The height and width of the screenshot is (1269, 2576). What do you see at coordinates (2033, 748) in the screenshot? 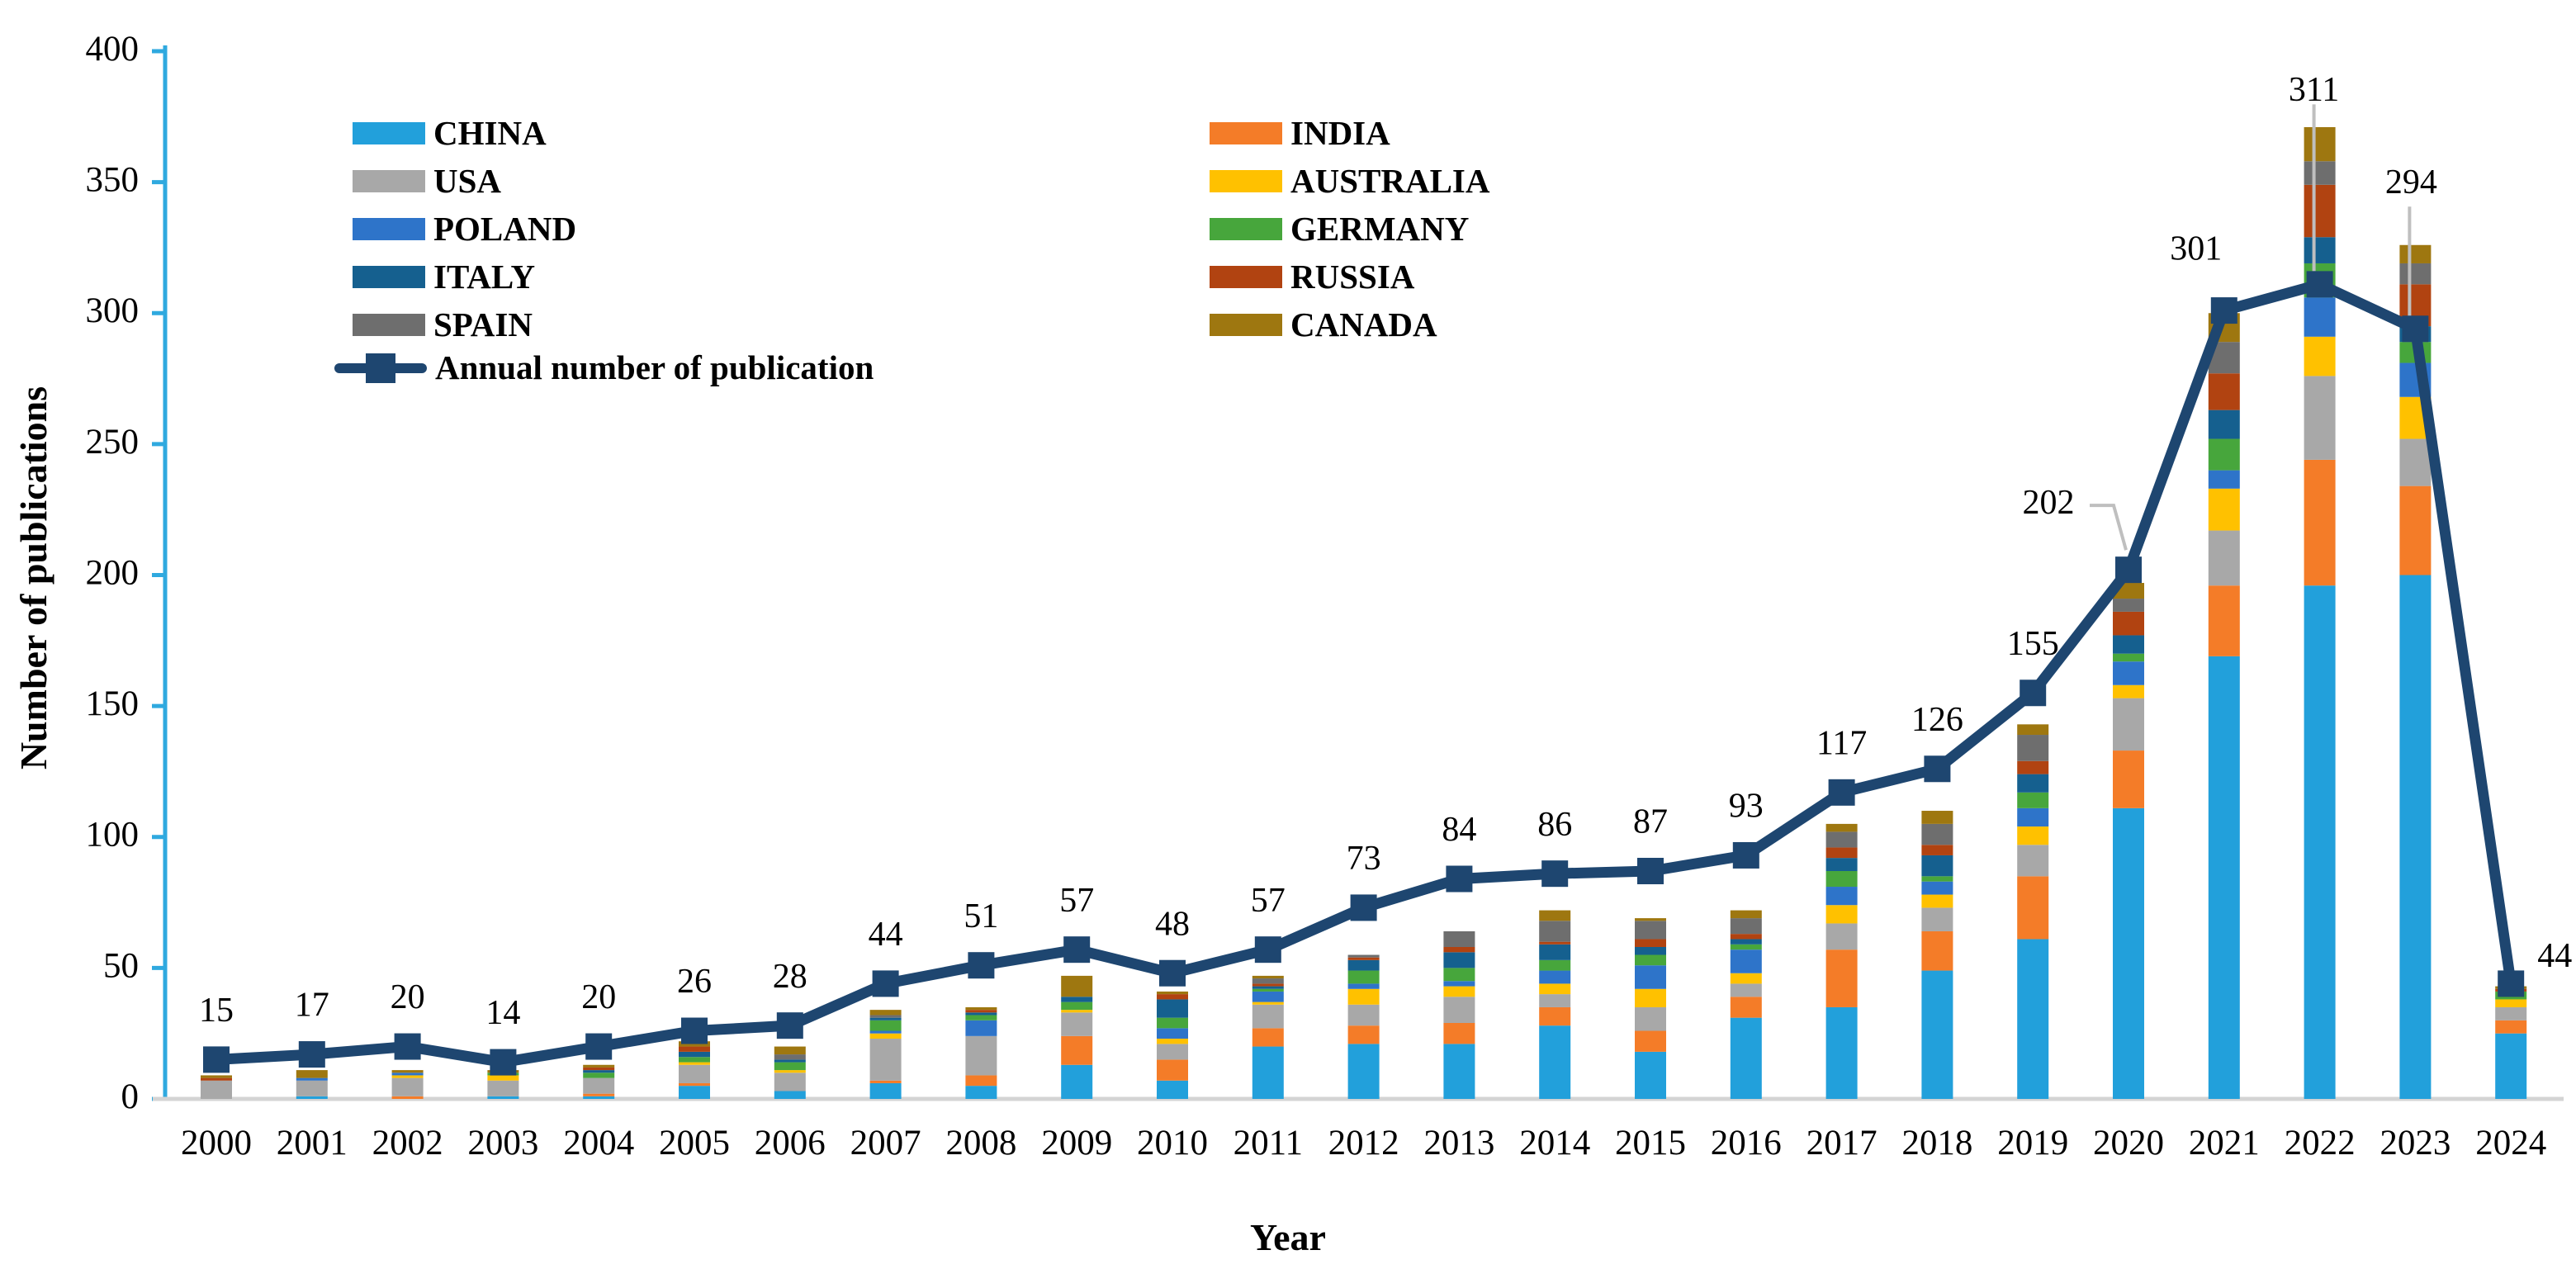
I see `bar-segment-2019-spain` at bounding box center [2033, 748].